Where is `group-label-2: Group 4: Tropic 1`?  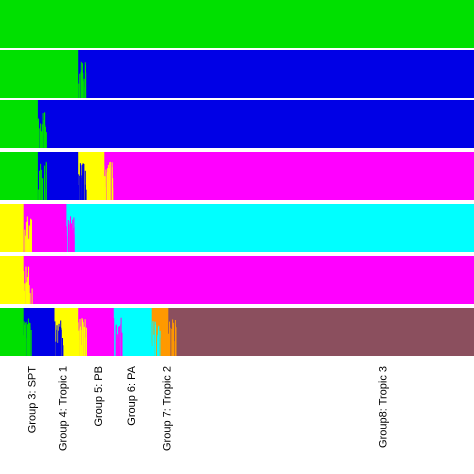
group-label-2: Group 4: Tropic 1 is located at coordinates (63, 408).